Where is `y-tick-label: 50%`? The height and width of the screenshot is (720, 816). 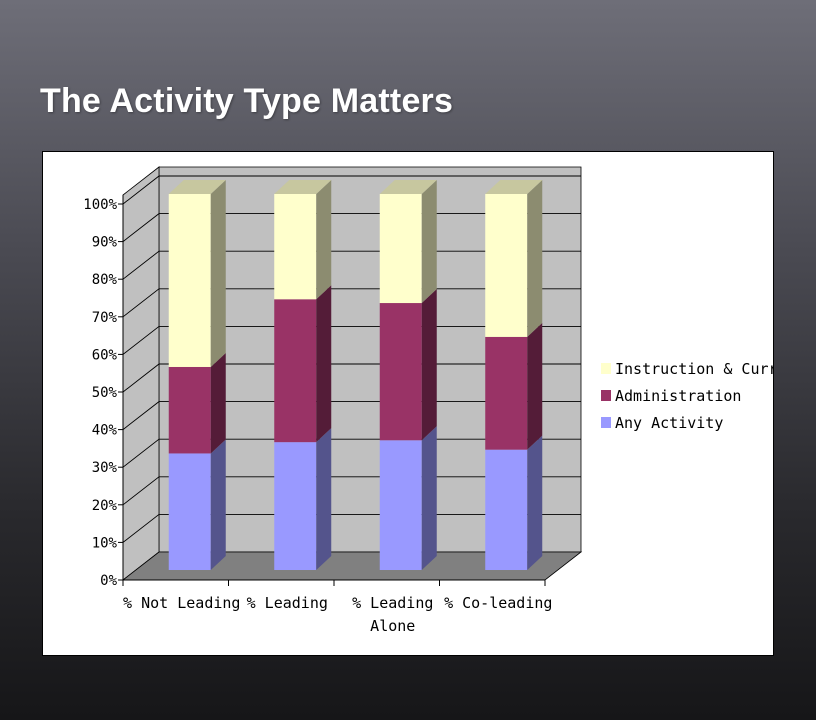
y-tick-label: 50% is located at coordinates (105, 393).